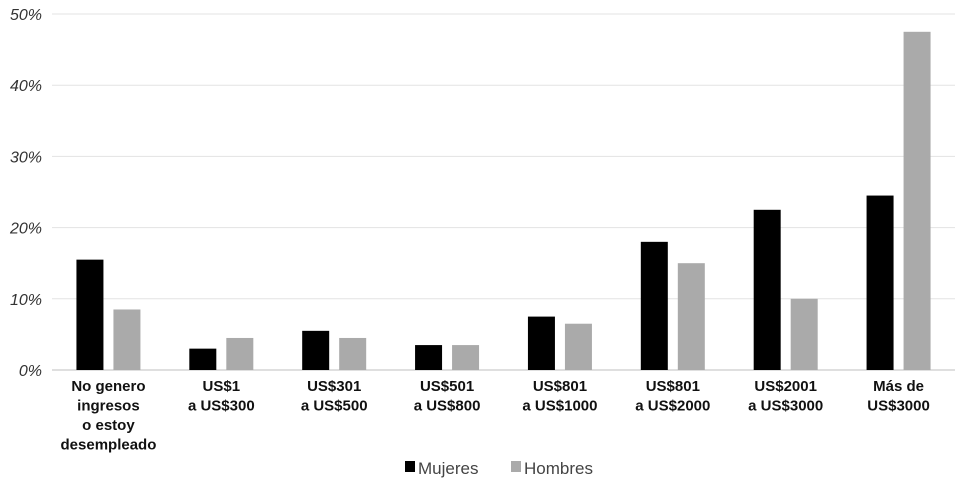  I want to click on y-tick-label: 50%, so click(26, 15).